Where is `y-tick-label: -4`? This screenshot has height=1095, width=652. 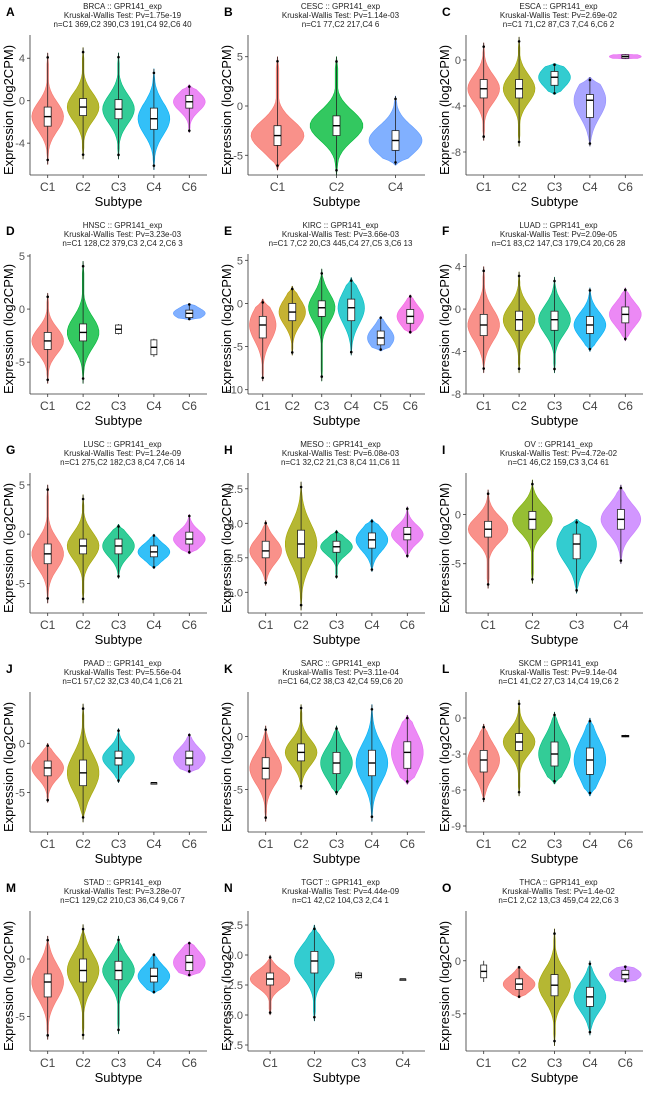 y-tick-label: -4 is located at coordinates (456, 107).